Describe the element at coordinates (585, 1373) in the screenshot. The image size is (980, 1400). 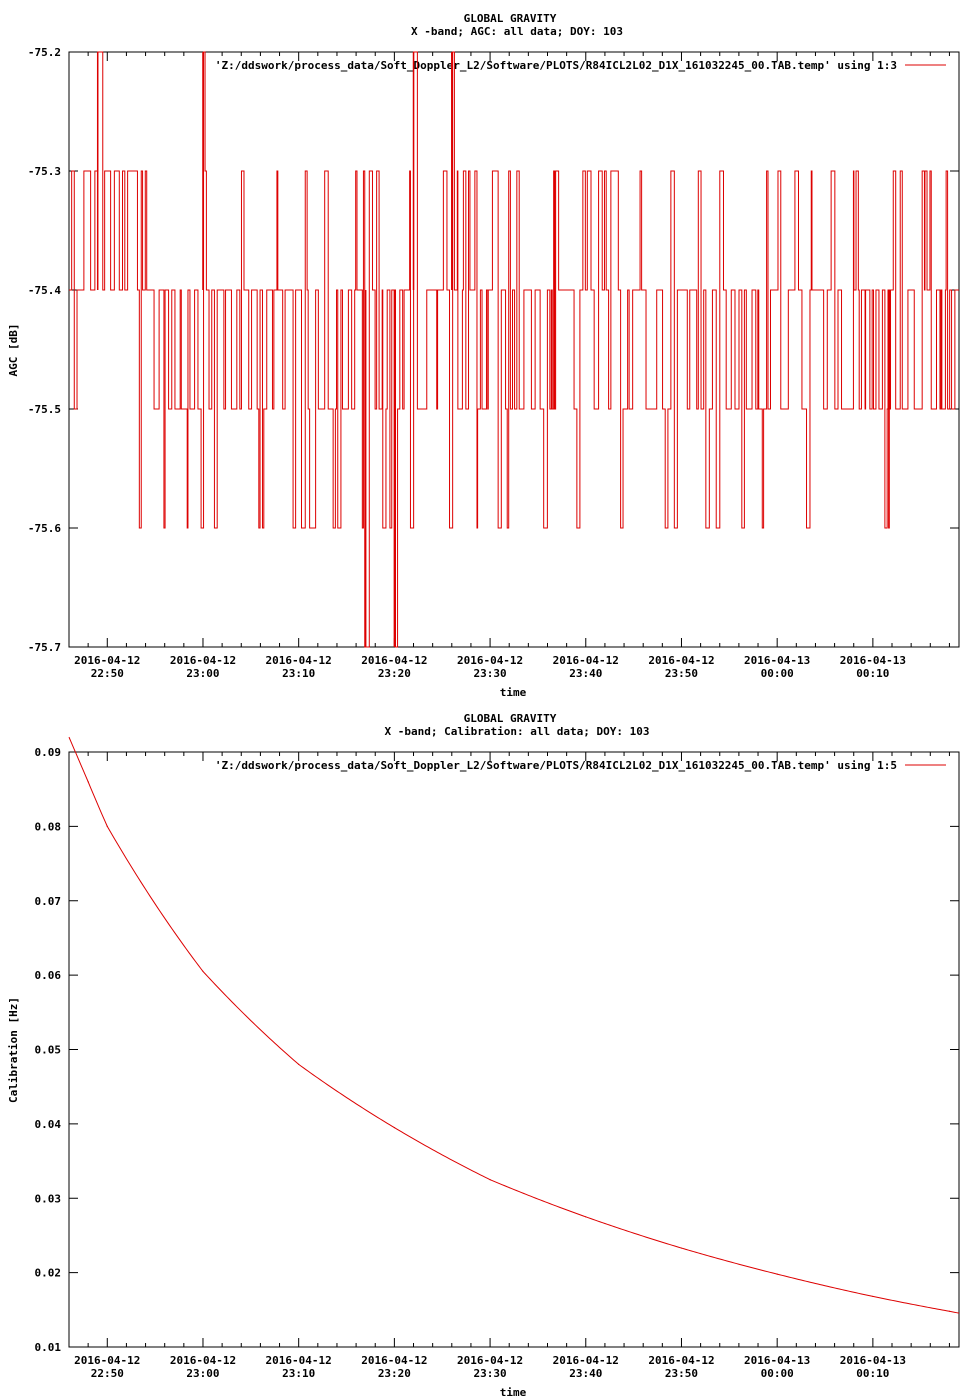
I see `calibration-x-tick-time: 23:40` at that location.